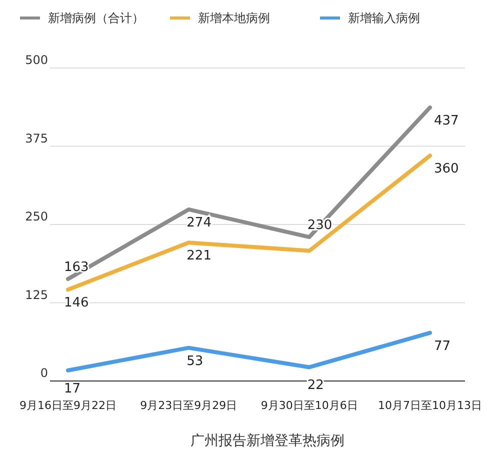  Describe the element at coordinates (44, 373) in the screenshot. I see `y-tick-label: 0` at that location.